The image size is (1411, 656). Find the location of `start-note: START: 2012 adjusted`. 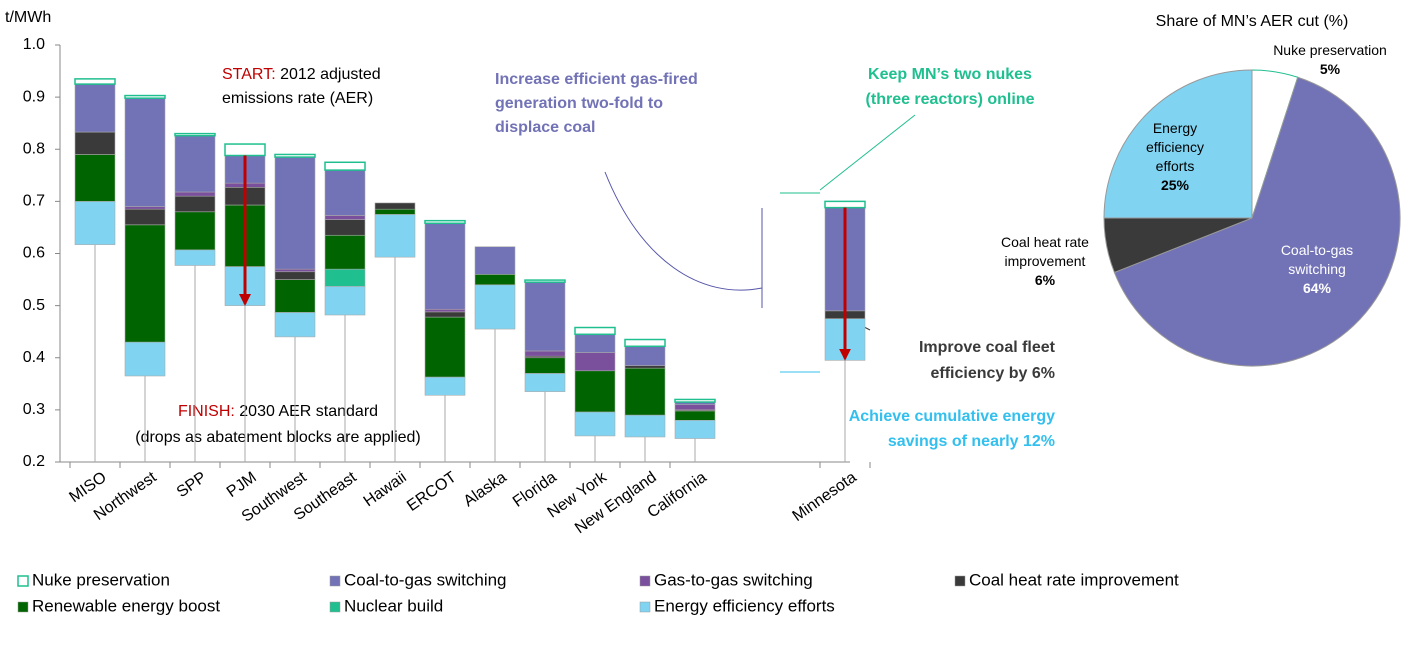

start-note: START: 2012 adjusted is located at coordinates (301, 74).